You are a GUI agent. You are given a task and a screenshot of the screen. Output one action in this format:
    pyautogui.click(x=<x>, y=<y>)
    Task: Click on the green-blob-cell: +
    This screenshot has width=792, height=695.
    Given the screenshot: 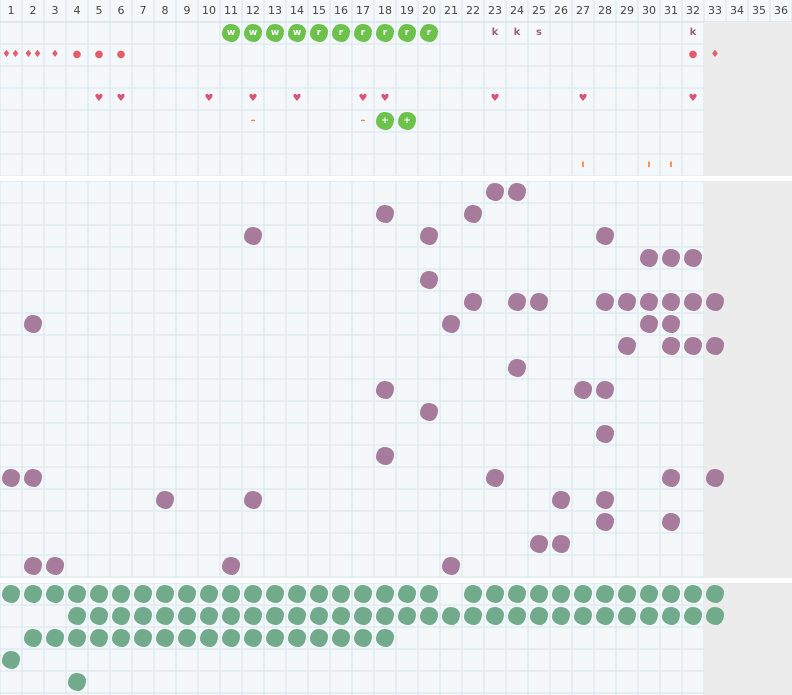 What is the action you would take?
    pyautogui.click(x=407, y=121)
    